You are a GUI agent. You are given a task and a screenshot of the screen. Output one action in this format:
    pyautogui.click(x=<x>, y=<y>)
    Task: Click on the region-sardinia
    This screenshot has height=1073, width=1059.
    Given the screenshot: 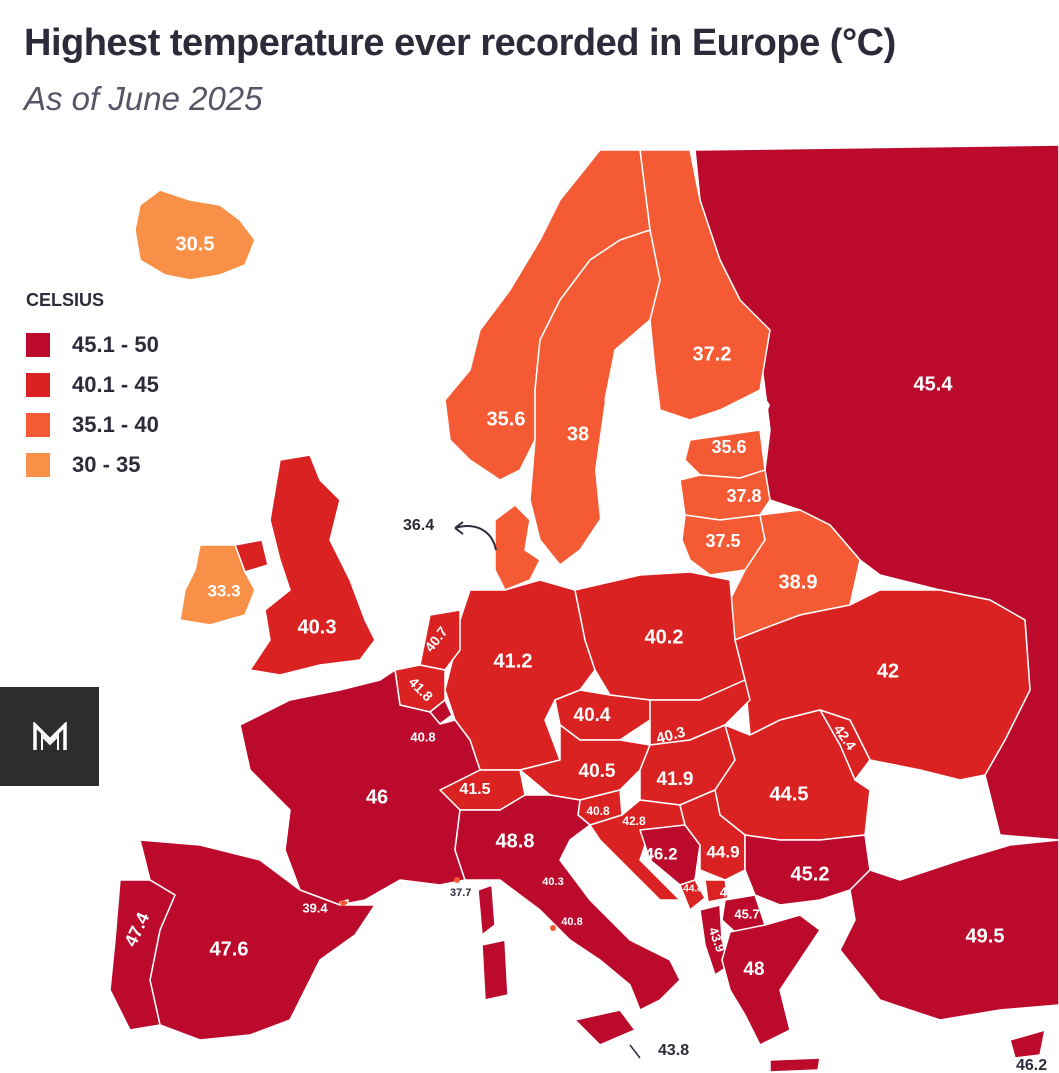 What is the action you would take?
    pyautogui.click(x=495, y=970)
    